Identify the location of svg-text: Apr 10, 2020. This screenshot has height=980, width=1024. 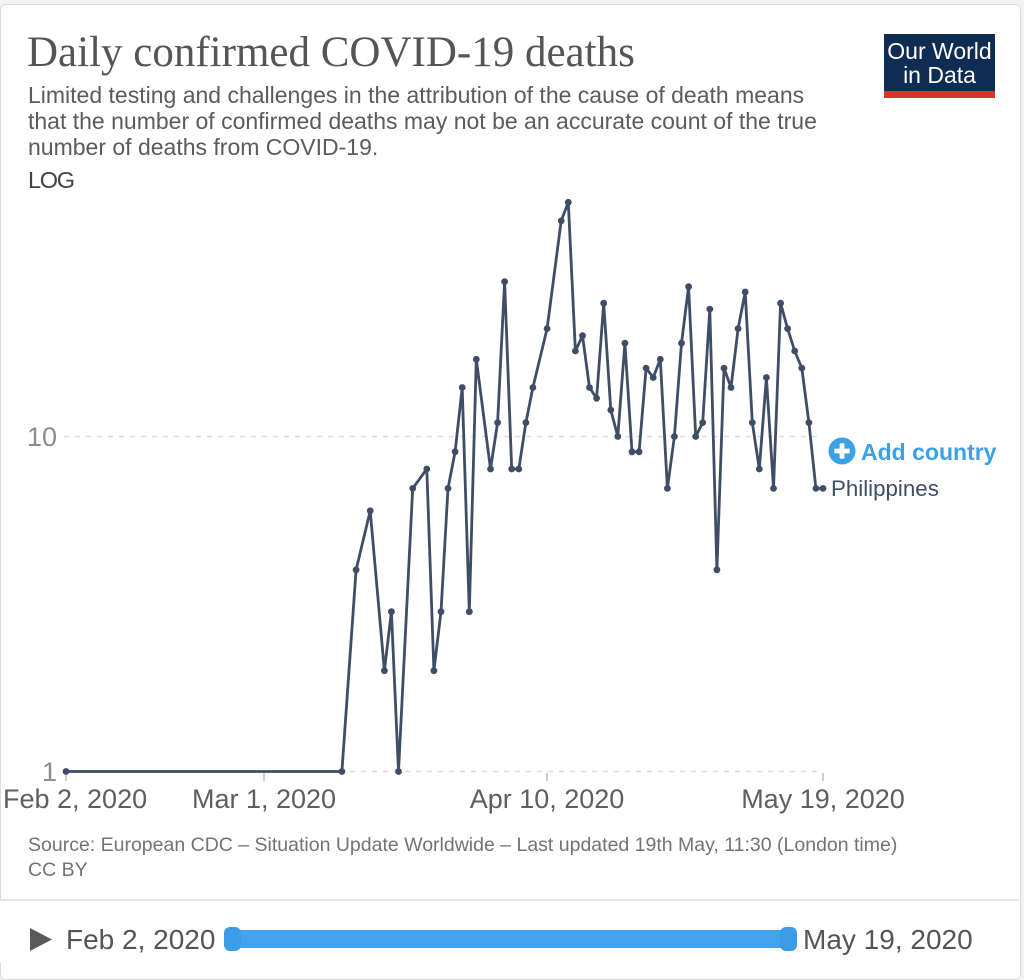
(547, 799).